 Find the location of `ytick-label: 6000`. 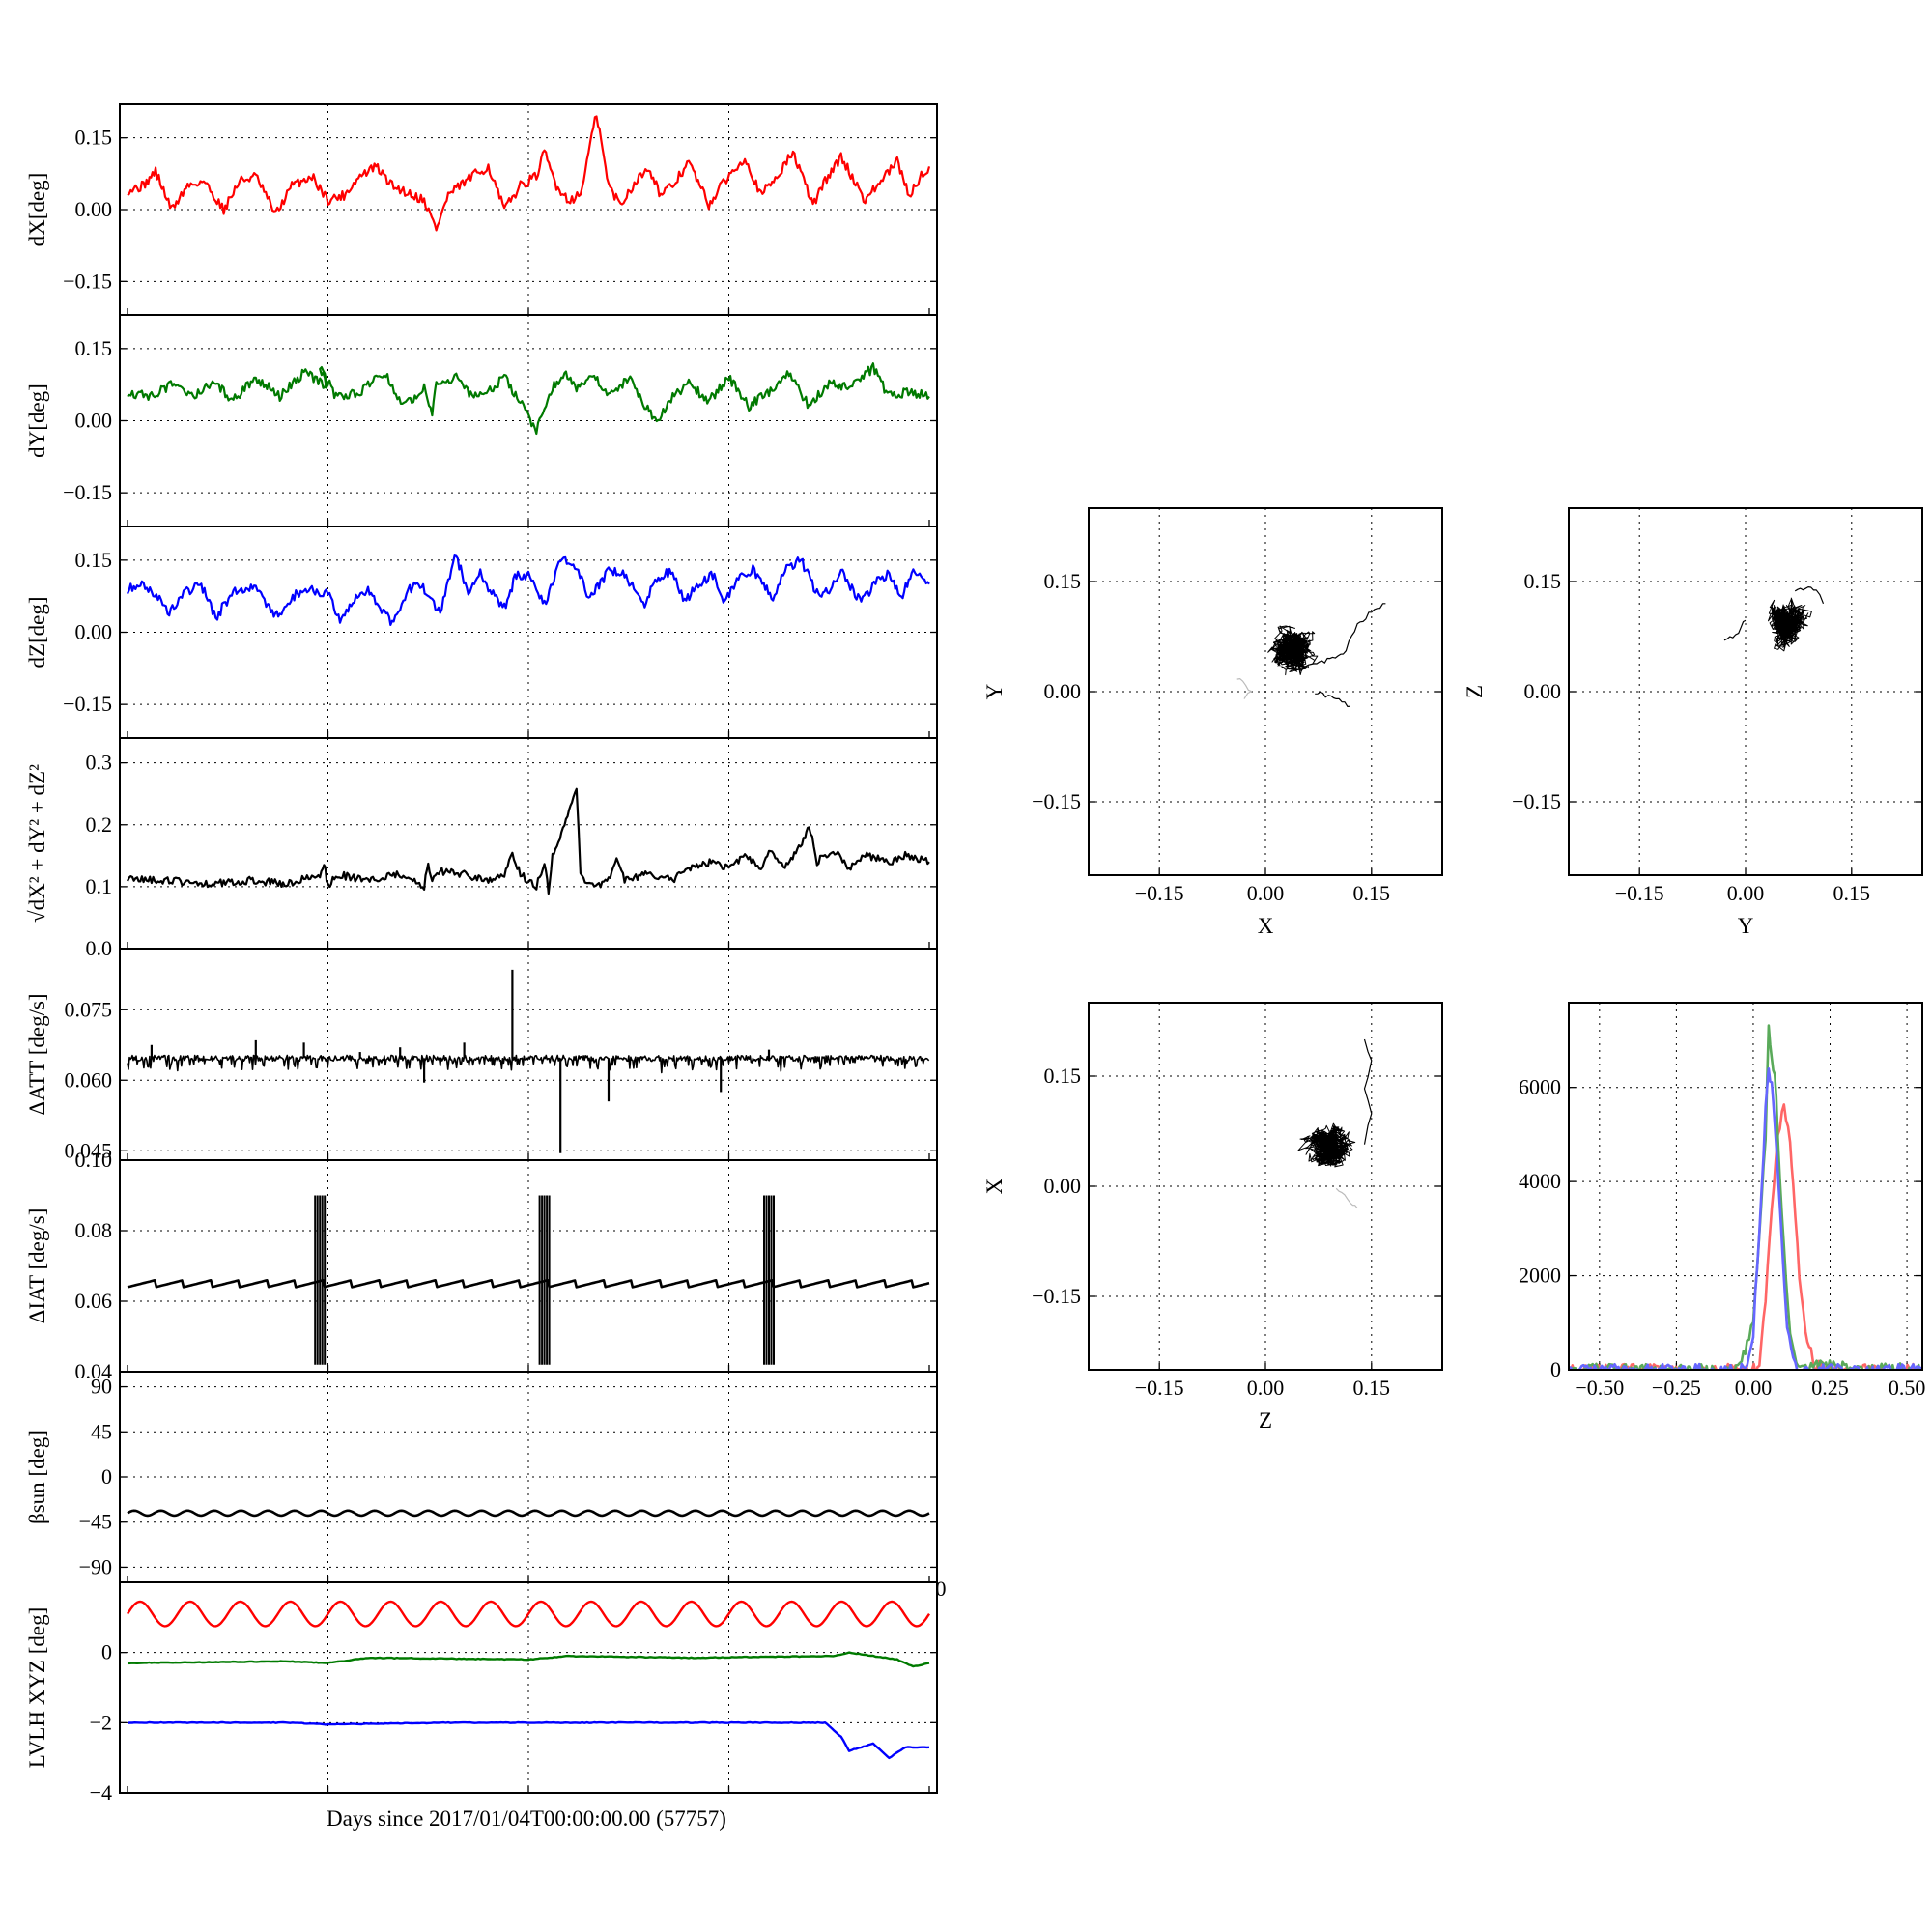

ytick-label: 6000 is located at coordinates (1540, 1087).